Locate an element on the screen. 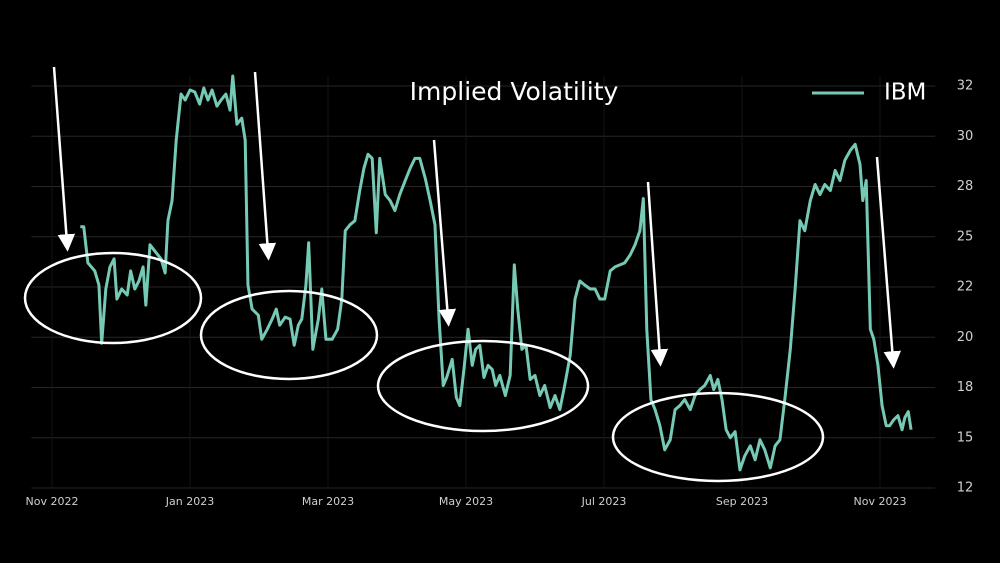 This screenshot has width=1000, height=563. chart-title: Implied Volatility is located at coordinates (514, 91).